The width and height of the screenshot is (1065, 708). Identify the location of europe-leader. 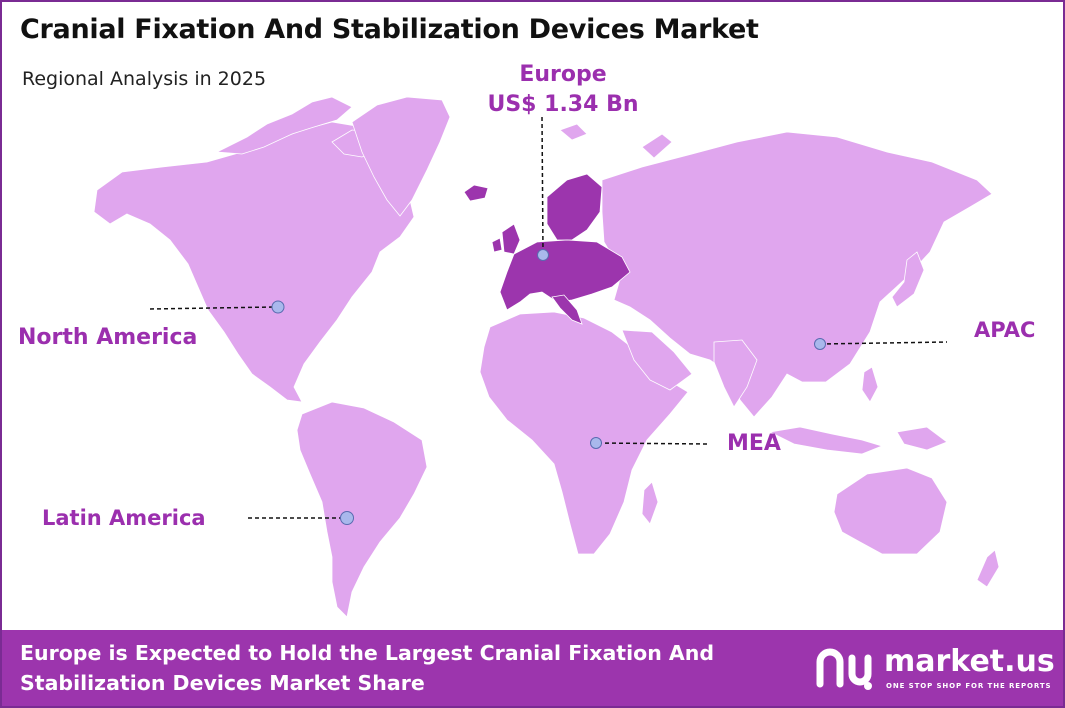
(542, 184).